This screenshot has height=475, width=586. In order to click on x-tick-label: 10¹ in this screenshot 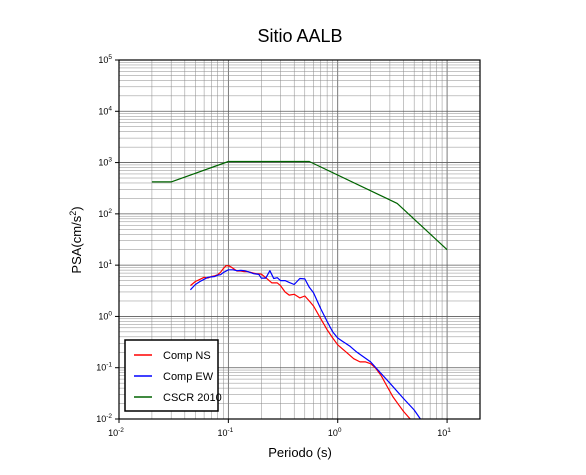, I will do `click(444, 432)`.